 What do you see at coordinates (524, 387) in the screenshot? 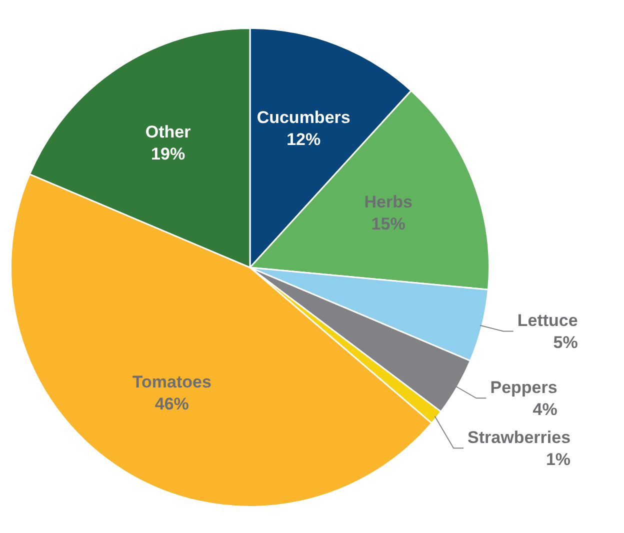
I see `slice-label: Peppers` at bounding box center [524, 387].